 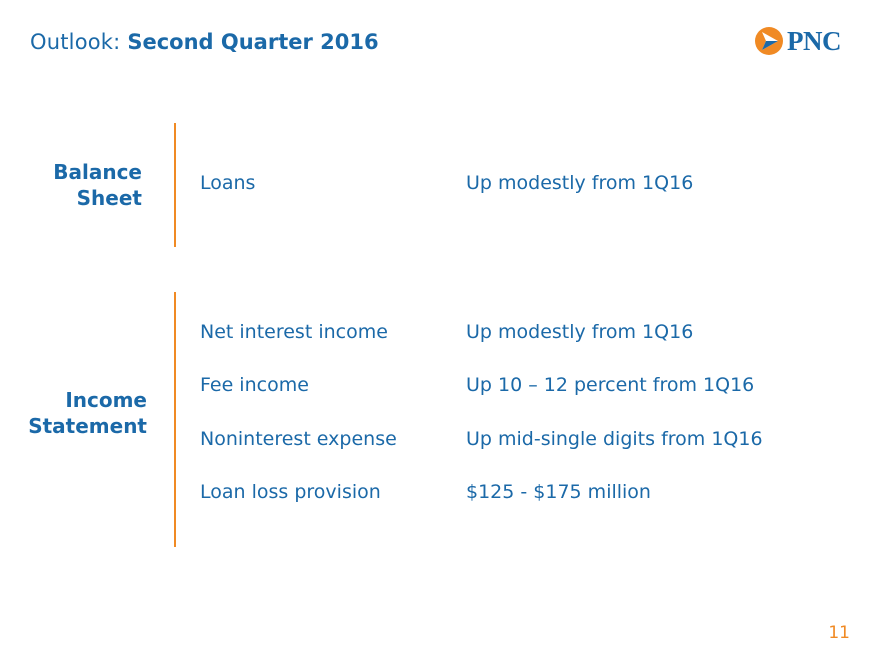 I want to click on item-value-net-interest-income: Up modestly from 1Q16, so click(x=580, y=332).